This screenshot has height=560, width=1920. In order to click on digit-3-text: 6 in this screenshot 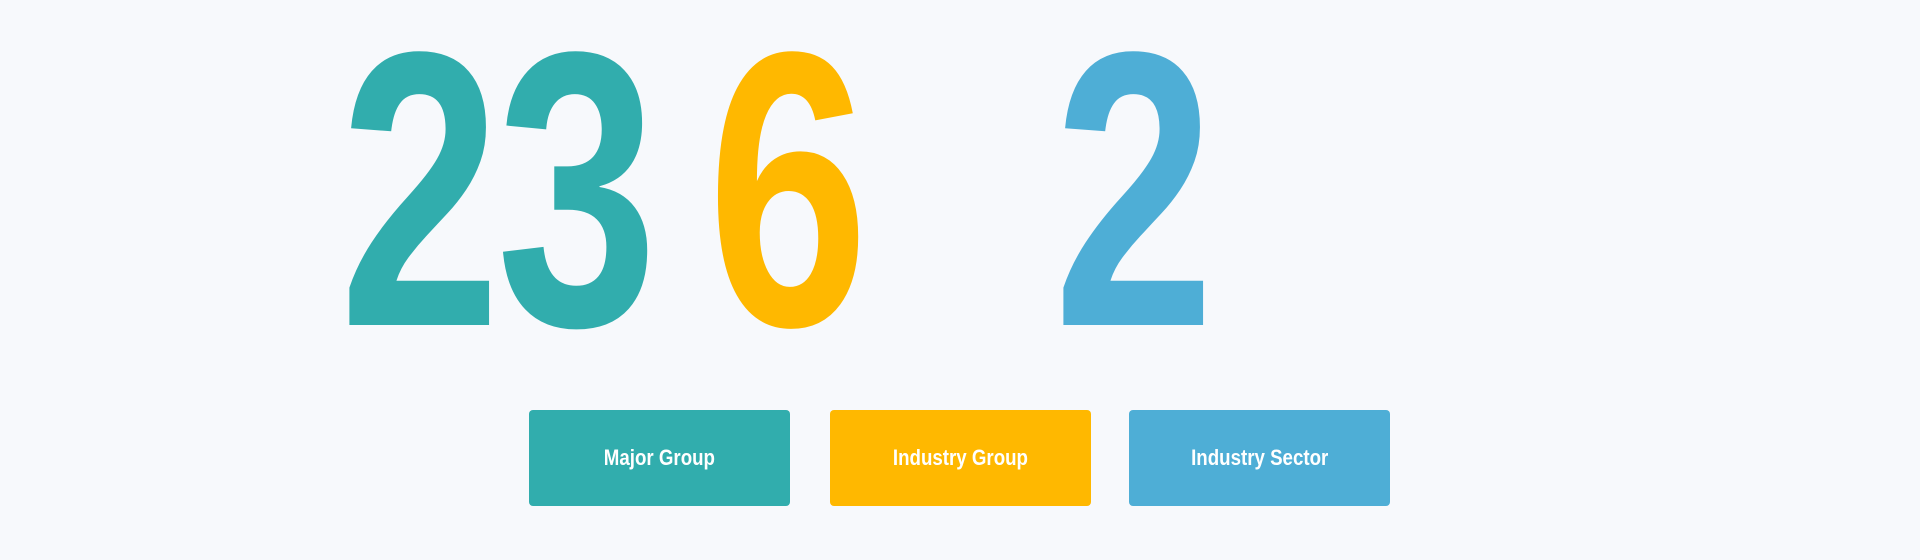, I will do `click(788, 204)`.